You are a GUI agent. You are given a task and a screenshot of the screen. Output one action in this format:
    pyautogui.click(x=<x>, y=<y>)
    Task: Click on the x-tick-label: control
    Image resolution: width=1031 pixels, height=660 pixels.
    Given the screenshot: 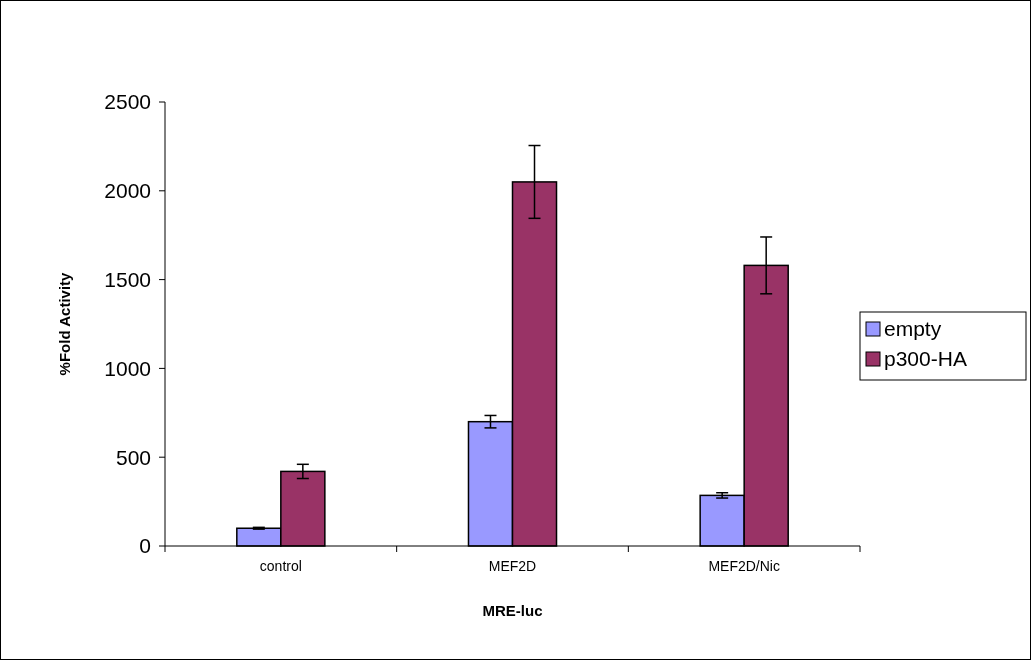 What is the action you would take?
    pyautogui.click(x=280, y=566)
    